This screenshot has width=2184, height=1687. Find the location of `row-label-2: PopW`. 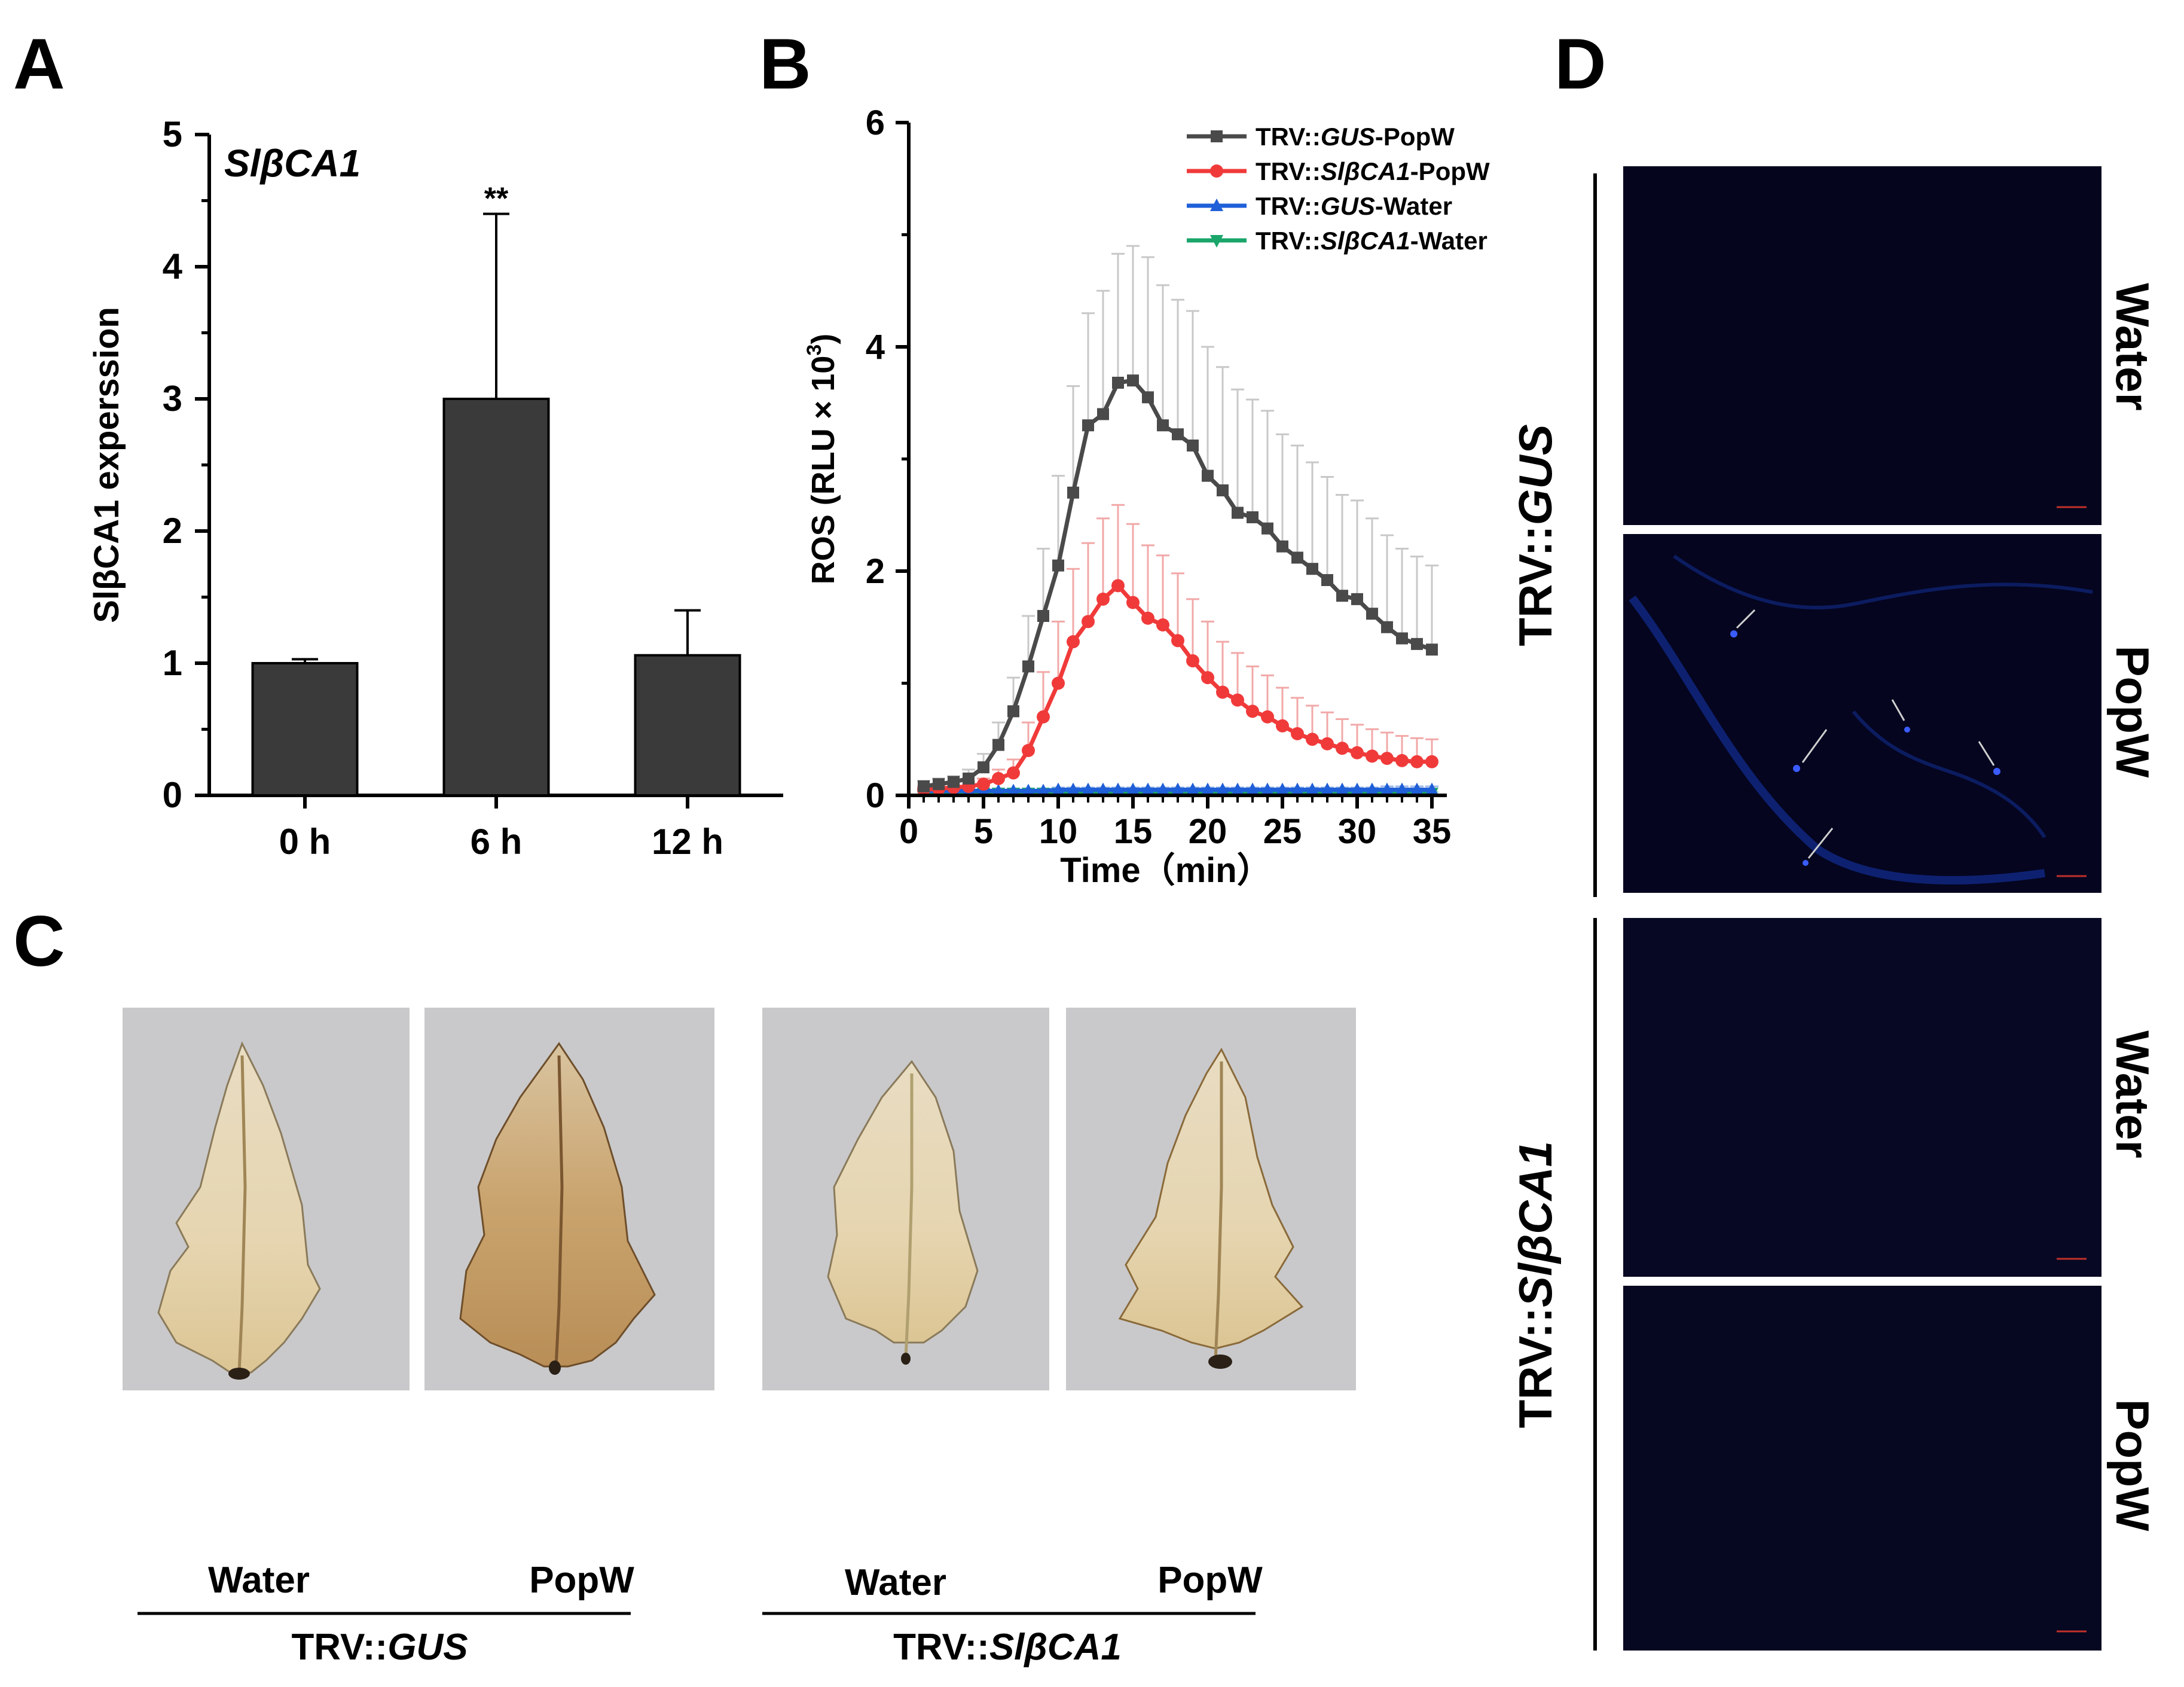

row-label-2: PopW is located at coordinates (2132, 712).